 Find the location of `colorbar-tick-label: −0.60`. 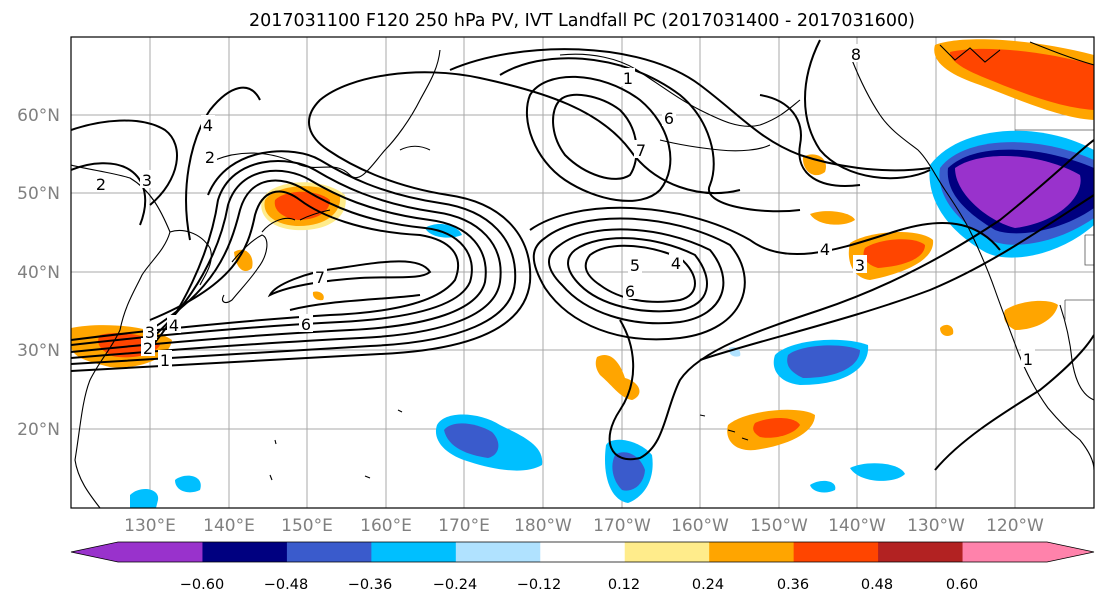

colorbar-tick-label: −0.60 is located at coordinates (202, 585).